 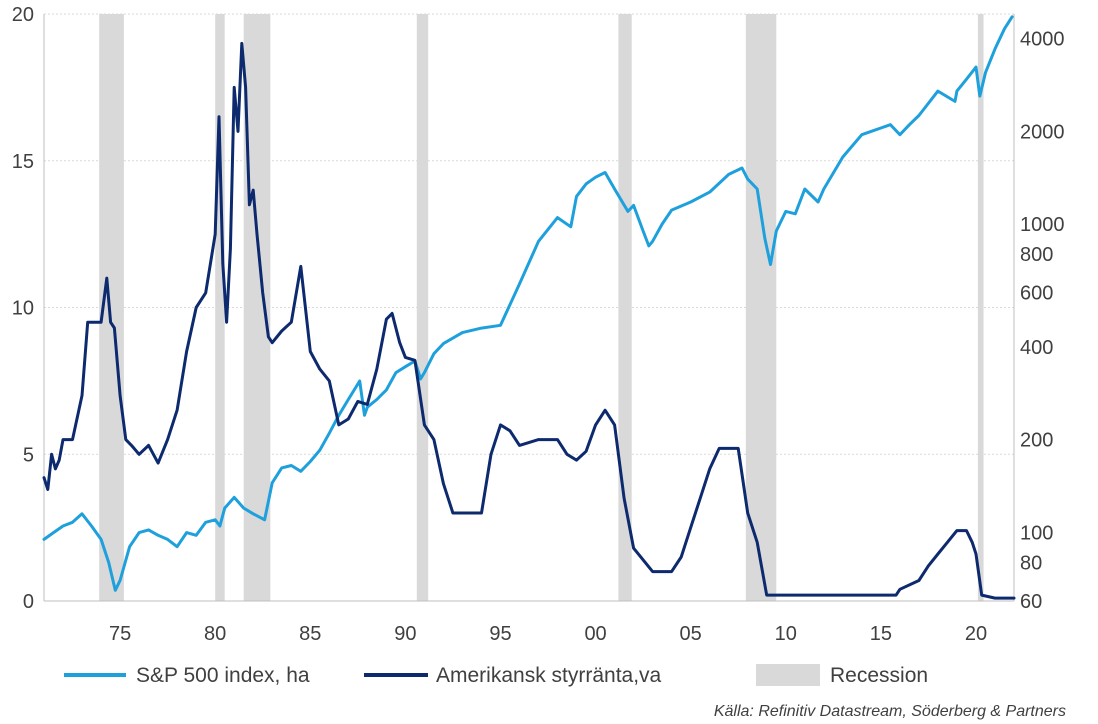 I want to click on x-tick-label: 20, so click(x=976, y=634).